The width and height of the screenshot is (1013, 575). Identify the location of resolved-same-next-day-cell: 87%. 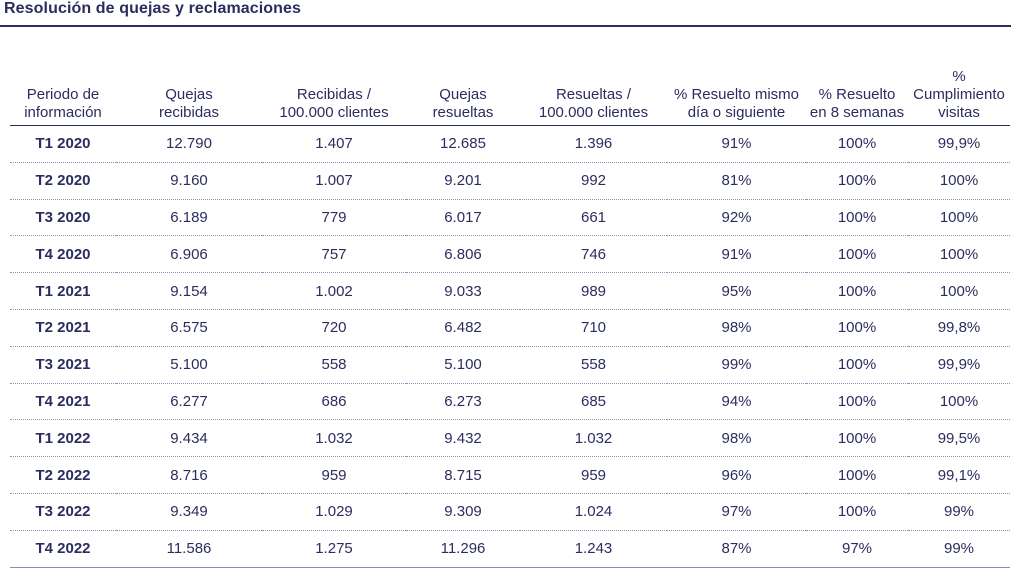
(736, 549).